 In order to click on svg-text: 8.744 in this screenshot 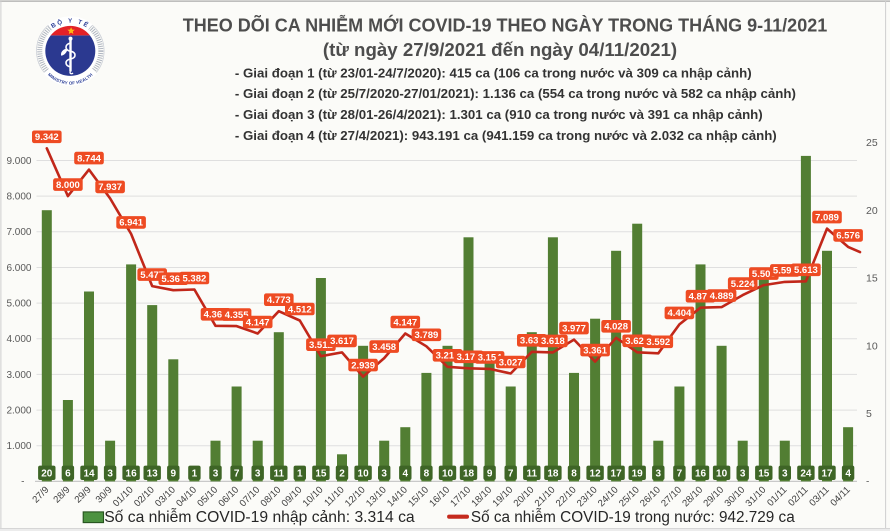, I will do `click(89, 158)`.